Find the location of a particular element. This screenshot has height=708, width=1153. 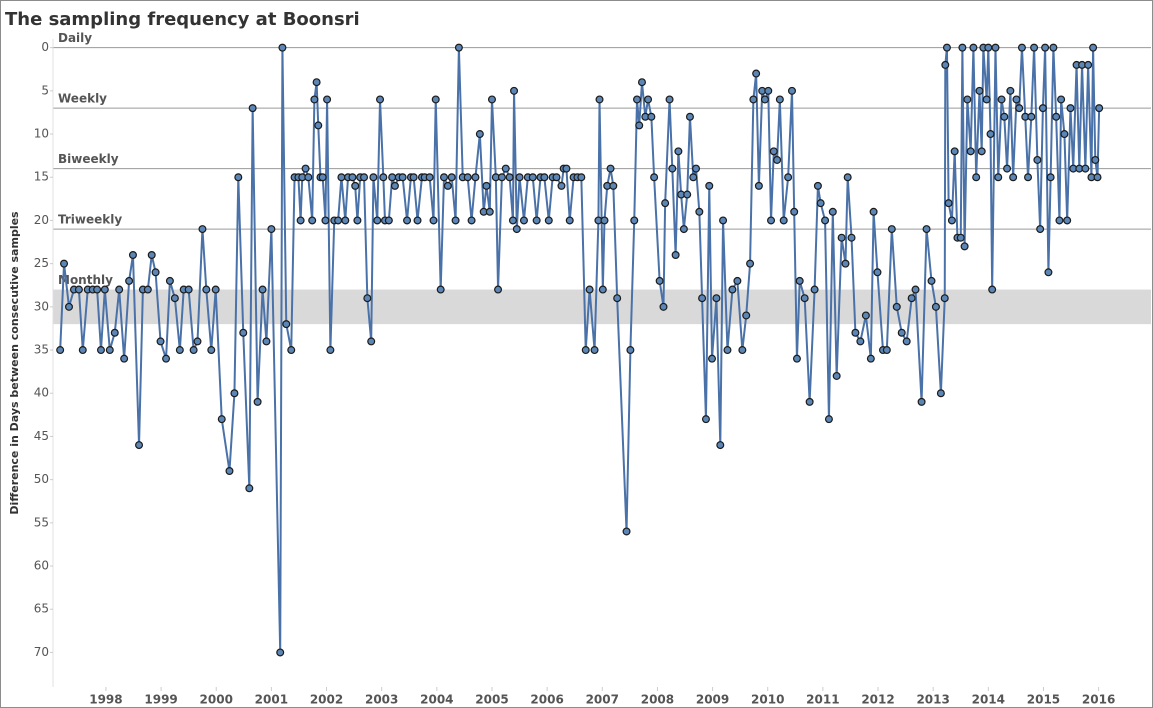

y-tick-label: 15 is located at coordinates (41, 177).